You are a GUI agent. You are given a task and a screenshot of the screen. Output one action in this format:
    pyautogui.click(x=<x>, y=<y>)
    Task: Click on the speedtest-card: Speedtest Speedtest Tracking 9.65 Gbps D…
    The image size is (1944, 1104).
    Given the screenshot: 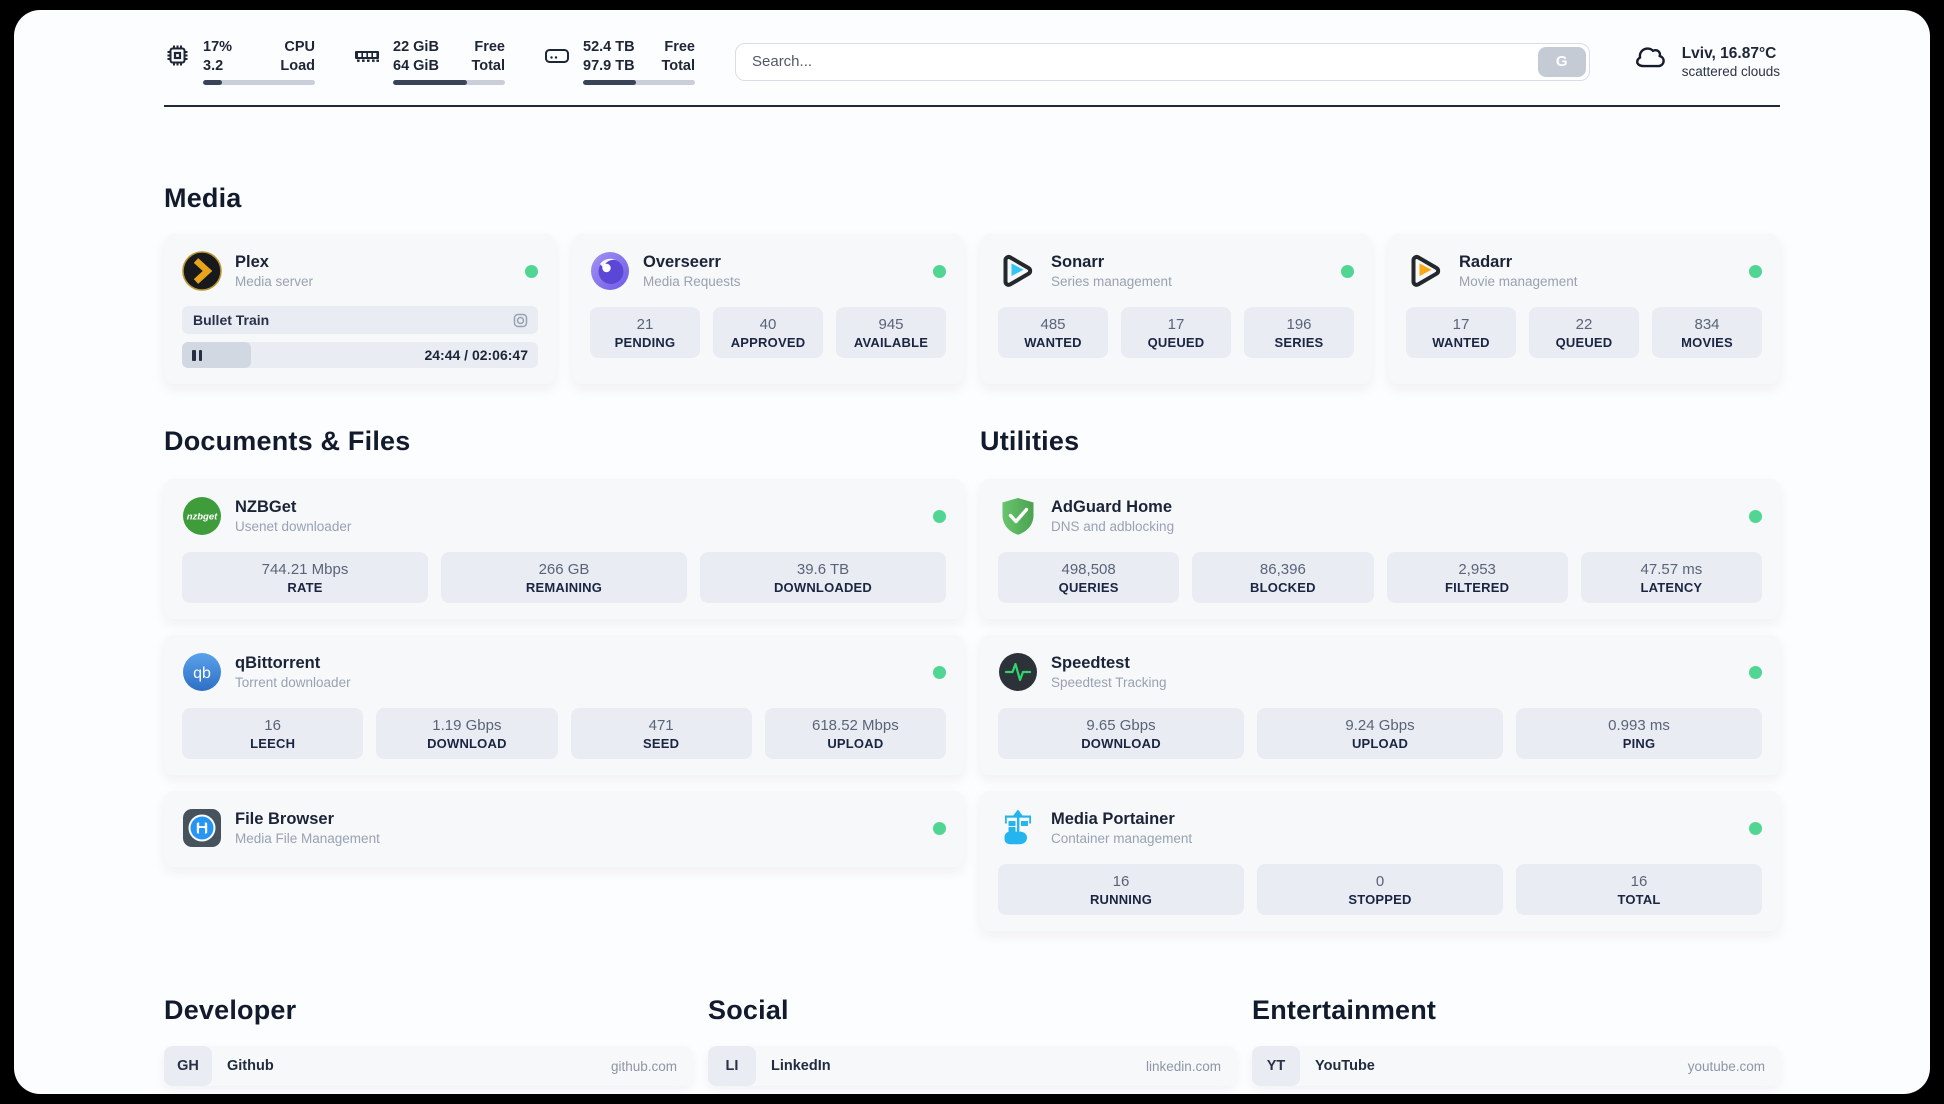 What is the action you would take?
    pyautogui.click(x=1380, y=705)
    